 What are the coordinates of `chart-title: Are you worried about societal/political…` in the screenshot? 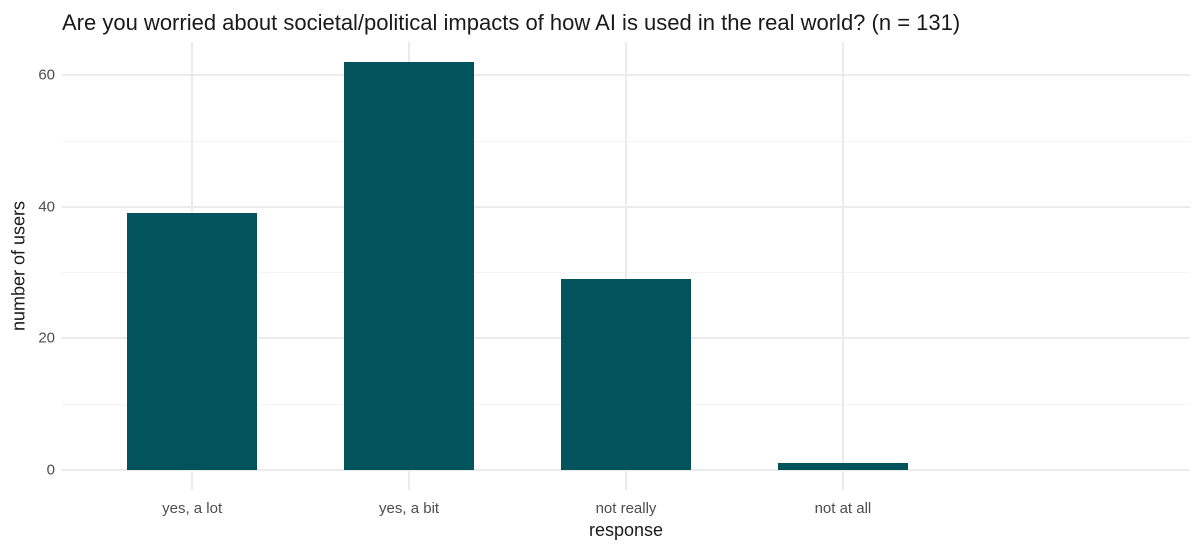 It's located at (511, 22).